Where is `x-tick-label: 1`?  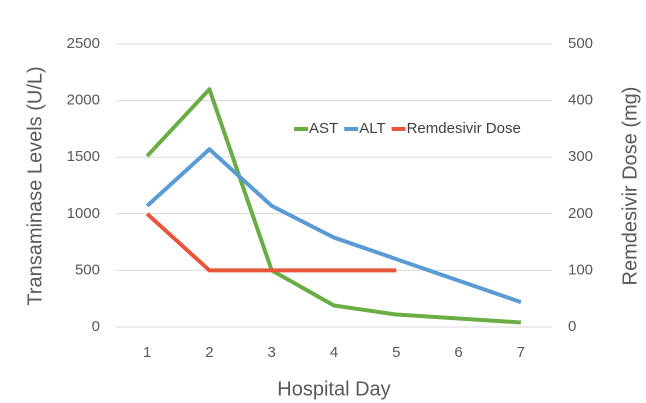
x-tick-label: 1 is located at coordinates (147, 352).